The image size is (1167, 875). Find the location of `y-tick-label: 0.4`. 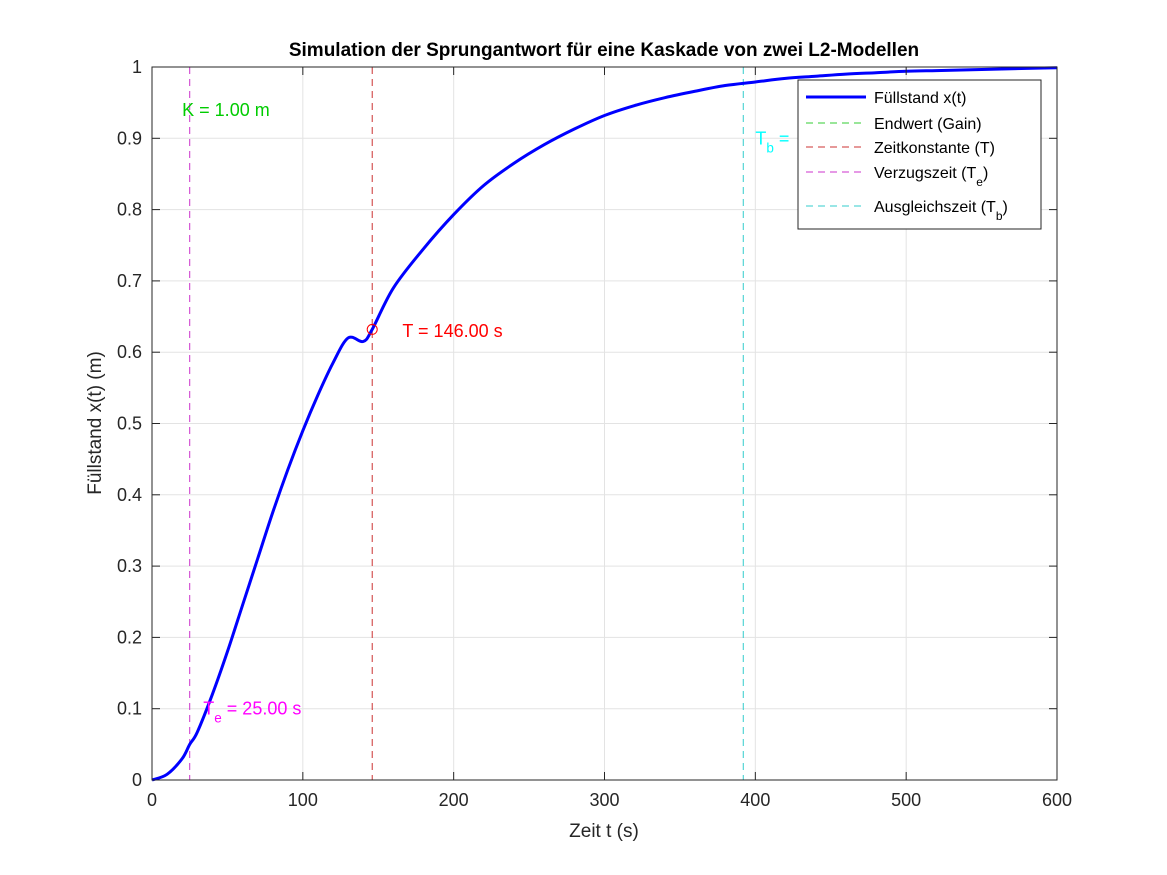

y-tick-label: 0.4 is located at coordinates (129, 495).